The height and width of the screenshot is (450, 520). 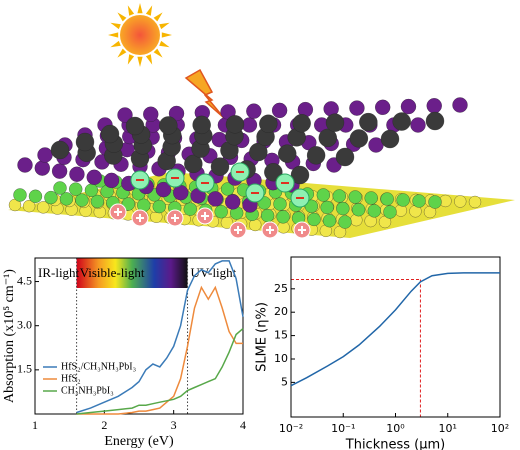 What do you see at coordinates (24, 369) in the screenshot?
I see `y-tick-label: 1.5` at bounding box center [24, 369].